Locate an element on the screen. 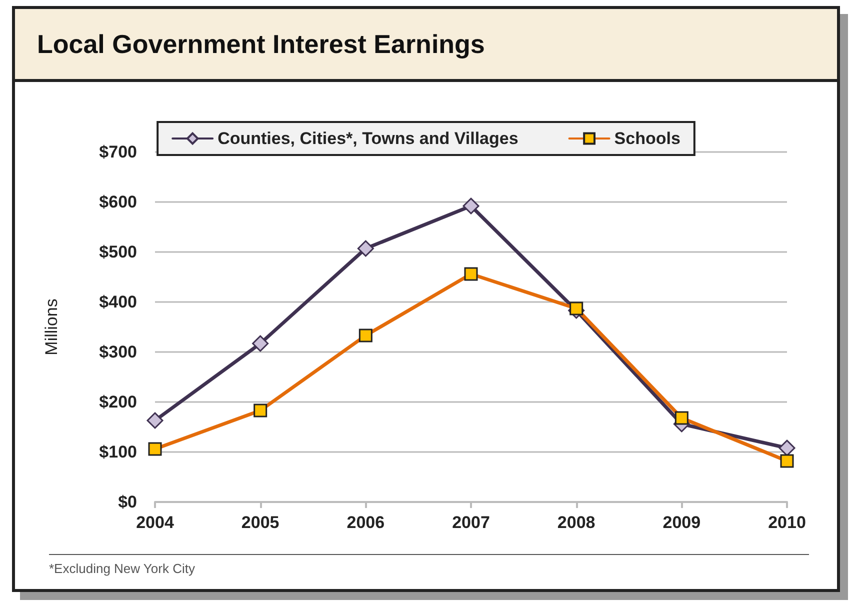 The image size is (851, 607). y-tick-label: $500 is located at coordinates (118, 252).